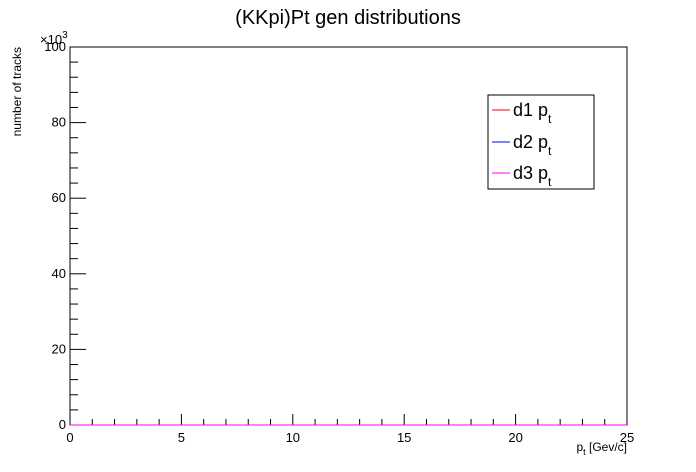 The width and height of the screenshot is (696, 472). I want to click on x-tick-label: 10, so click(293, 437).